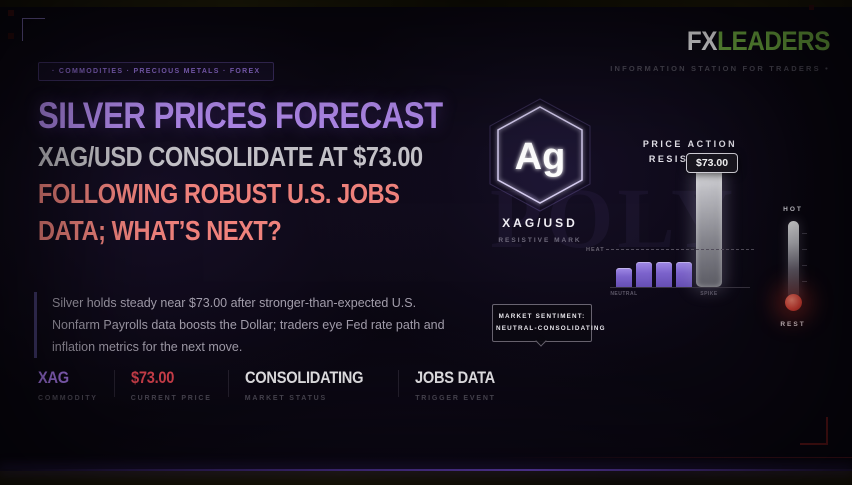 The image size is (852, 485). What do you see at coordinates (160, 230) in the screenshot?
I see `headline-highlight-2: DATA; WHAT’S NEXT?` at bounding box center [160, 230].